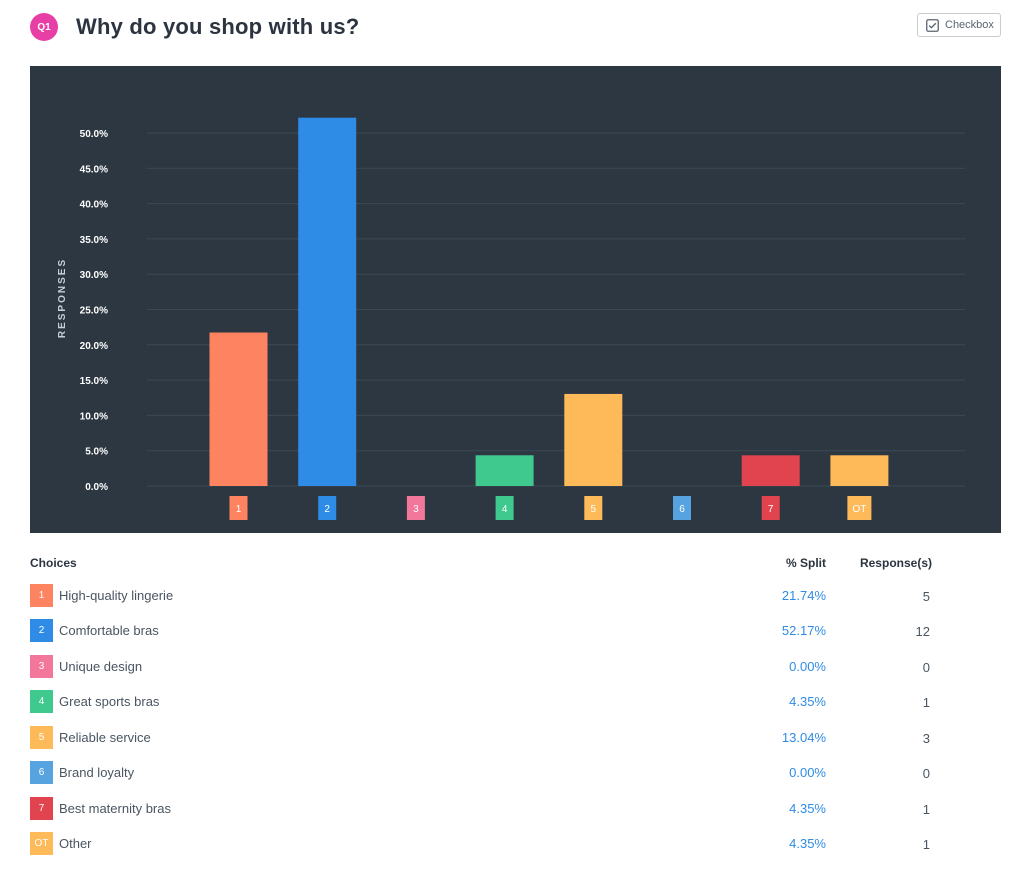  What do you see at coordinates (41, 595) in the screenshot?
I see `choice-swatch: 1` at bounding box center [41, 595].